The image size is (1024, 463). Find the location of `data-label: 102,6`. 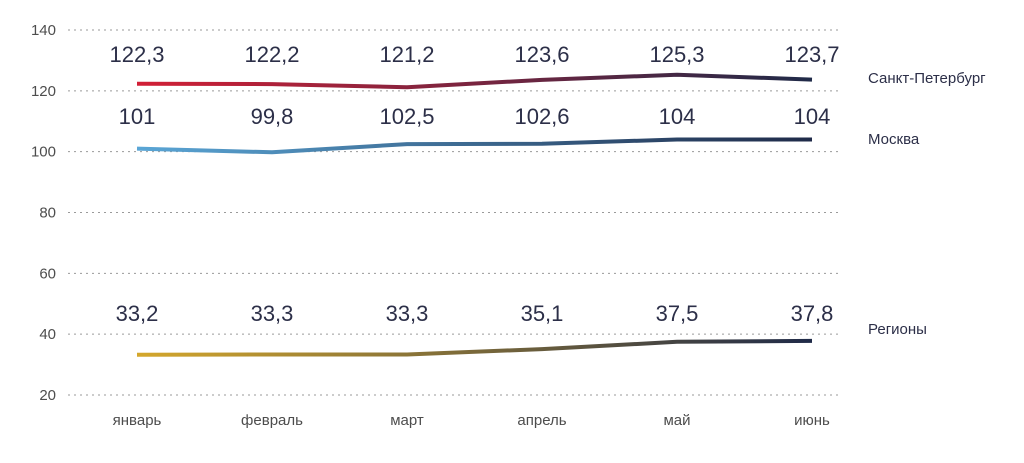

data-label: 102,6 is located at coordinates (541, 116).